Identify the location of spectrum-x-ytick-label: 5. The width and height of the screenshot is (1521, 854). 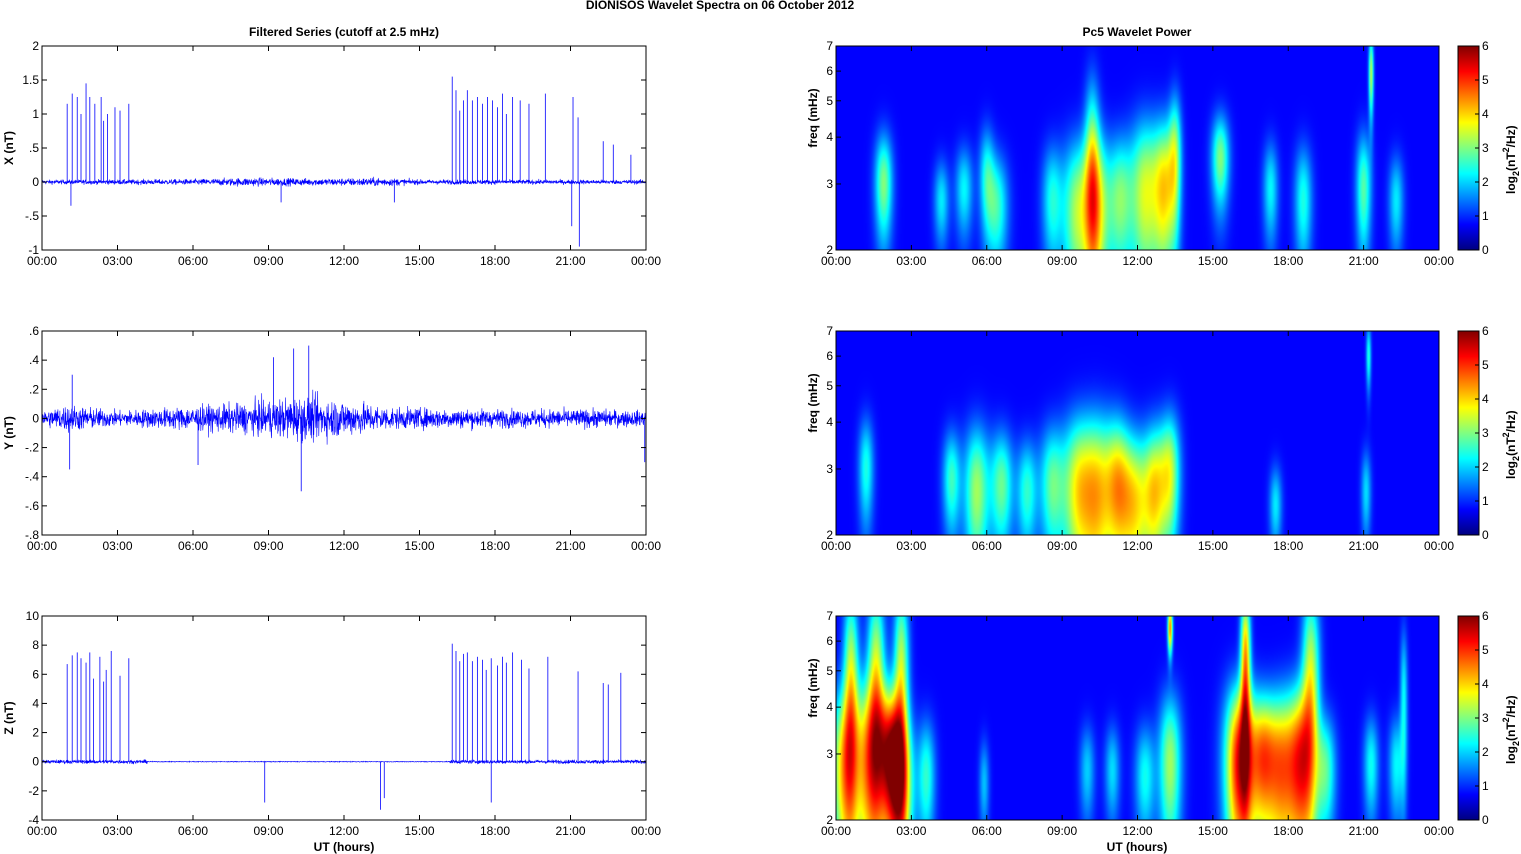
(829, 101).